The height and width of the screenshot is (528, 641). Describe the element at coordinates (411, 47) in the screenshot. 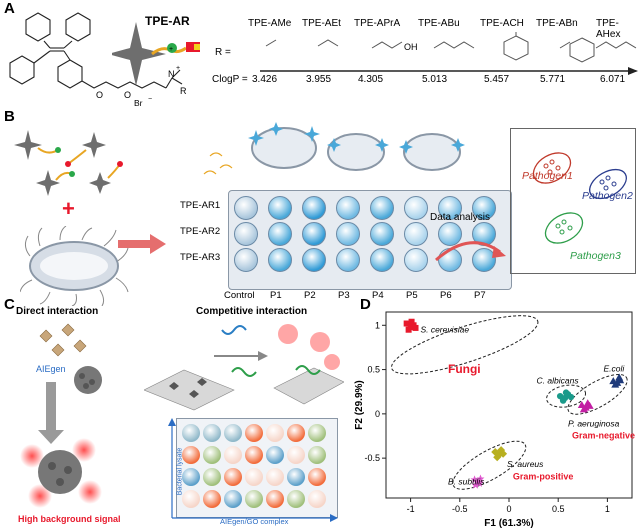

I see `hydroxyl-label: OH` at that location.